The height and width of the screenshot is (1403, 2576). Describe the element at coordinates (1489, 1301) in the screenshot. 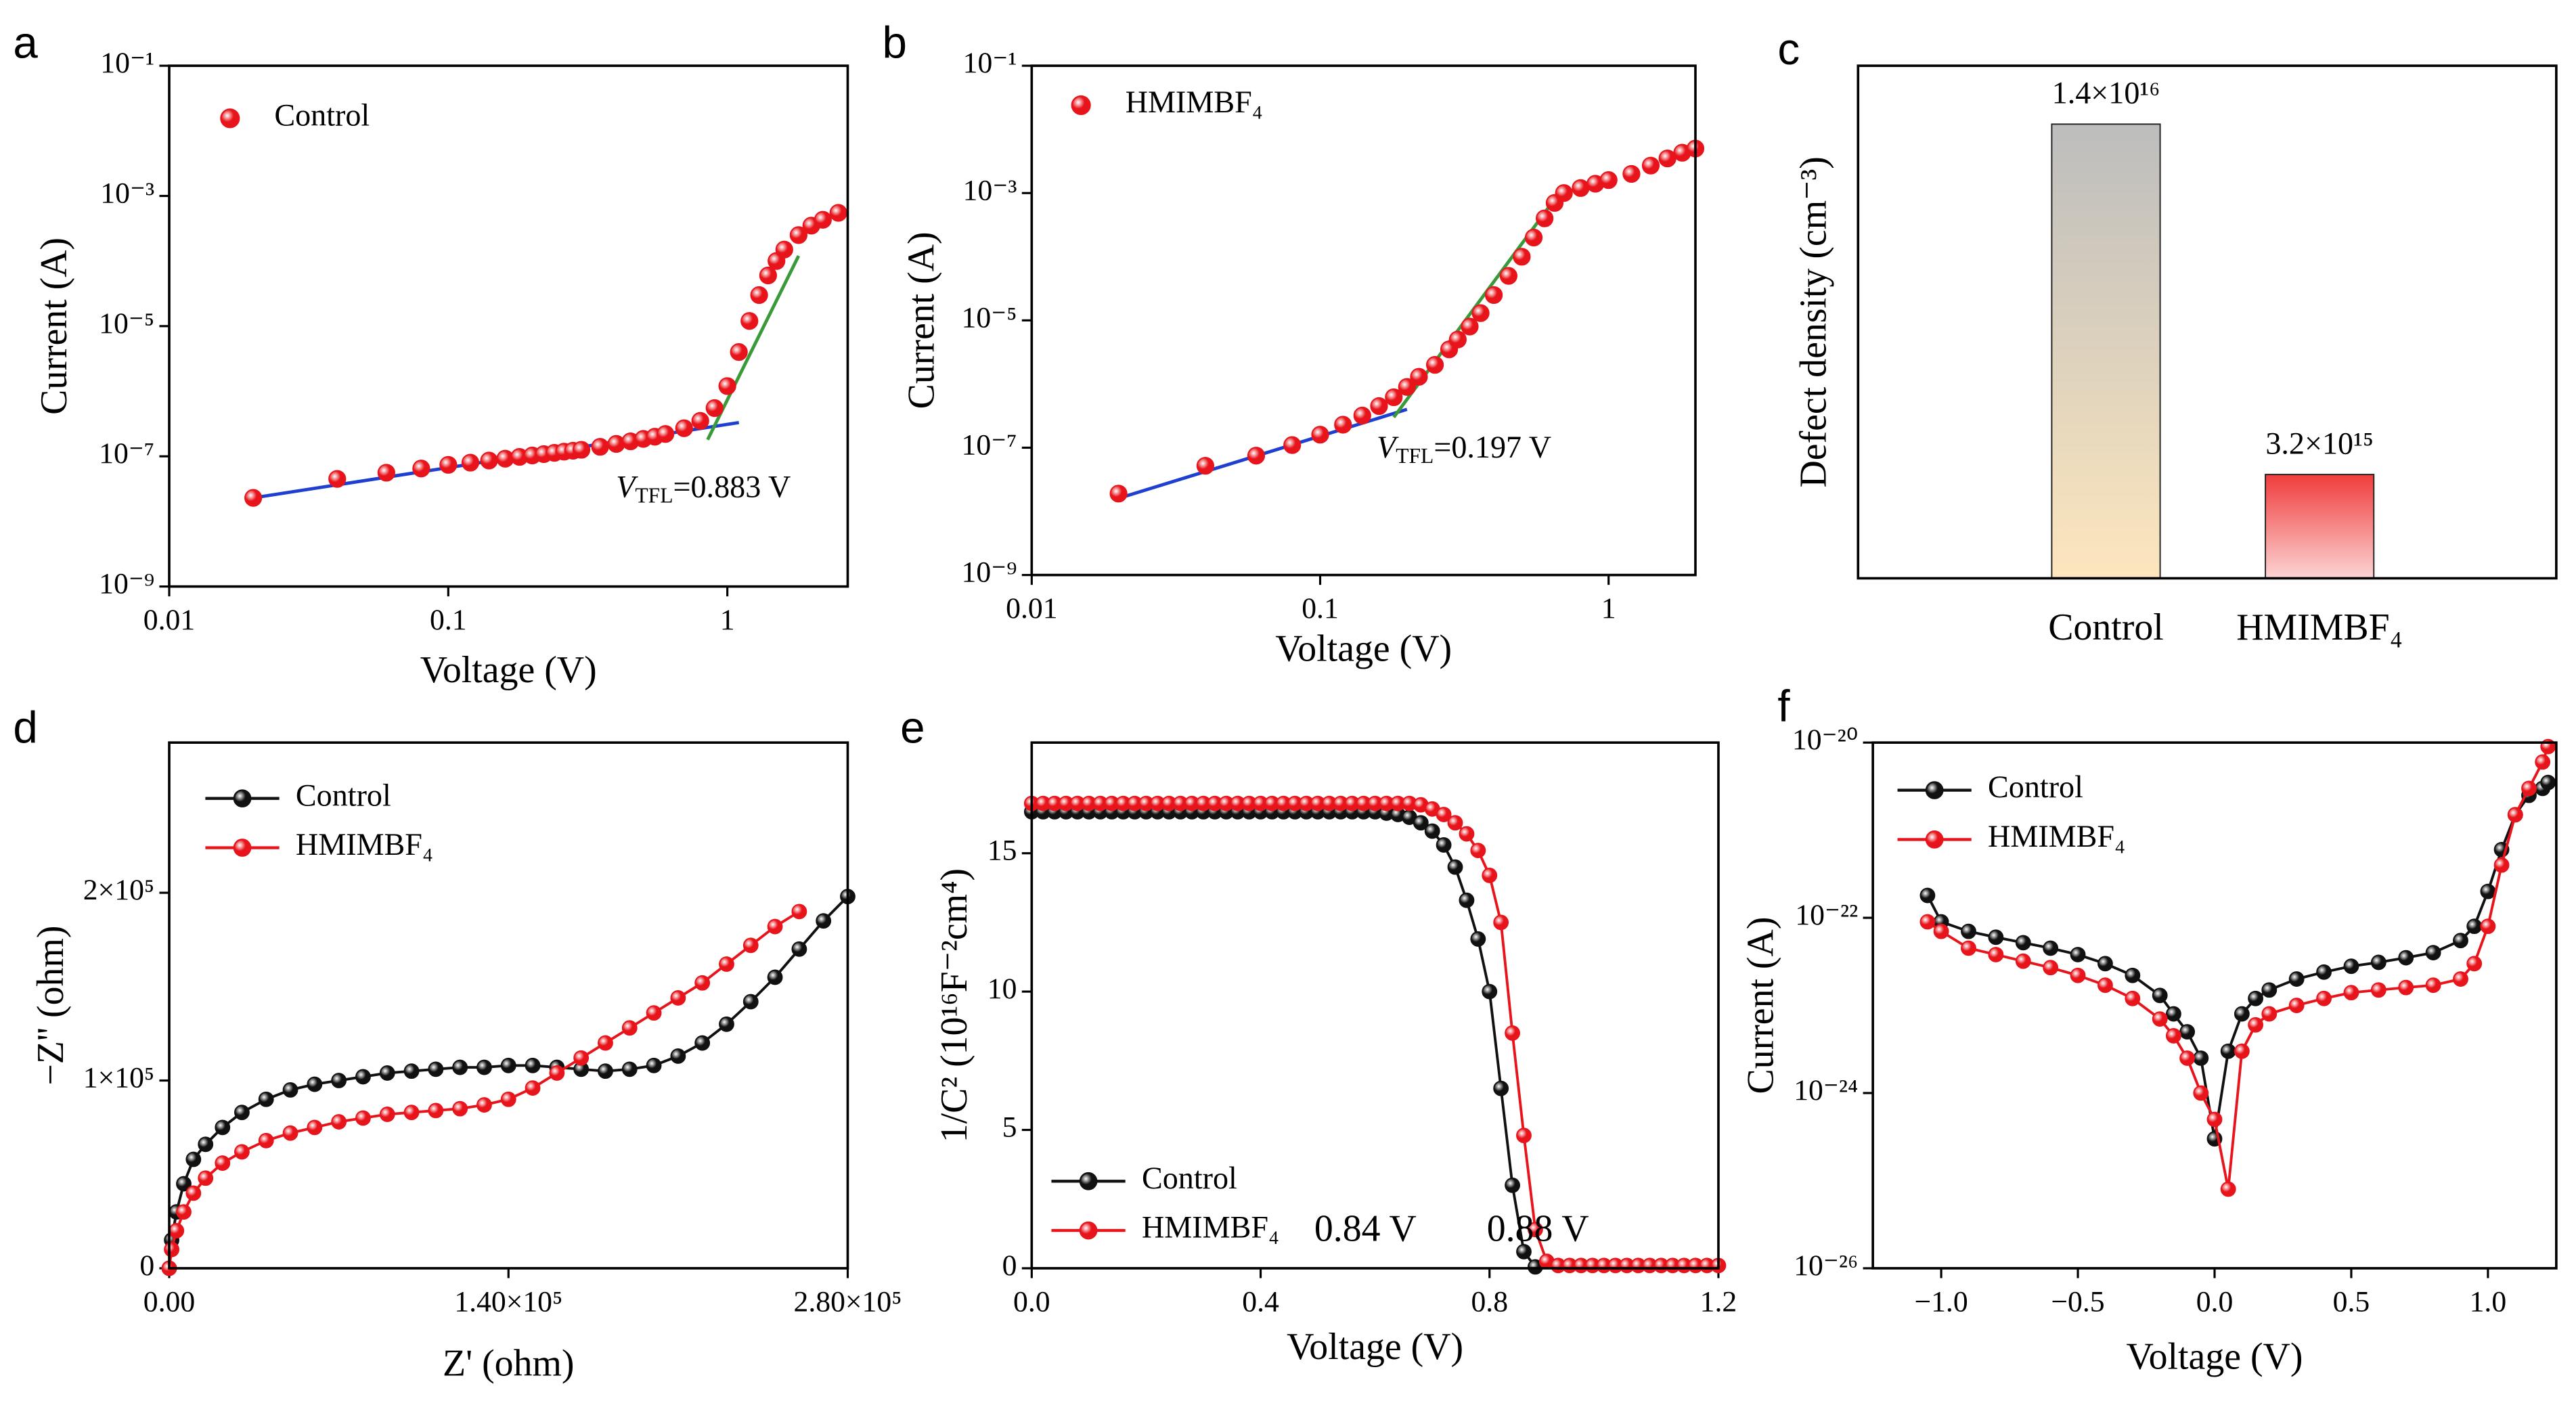

I see `x-tick-label: 0.8` at that location.